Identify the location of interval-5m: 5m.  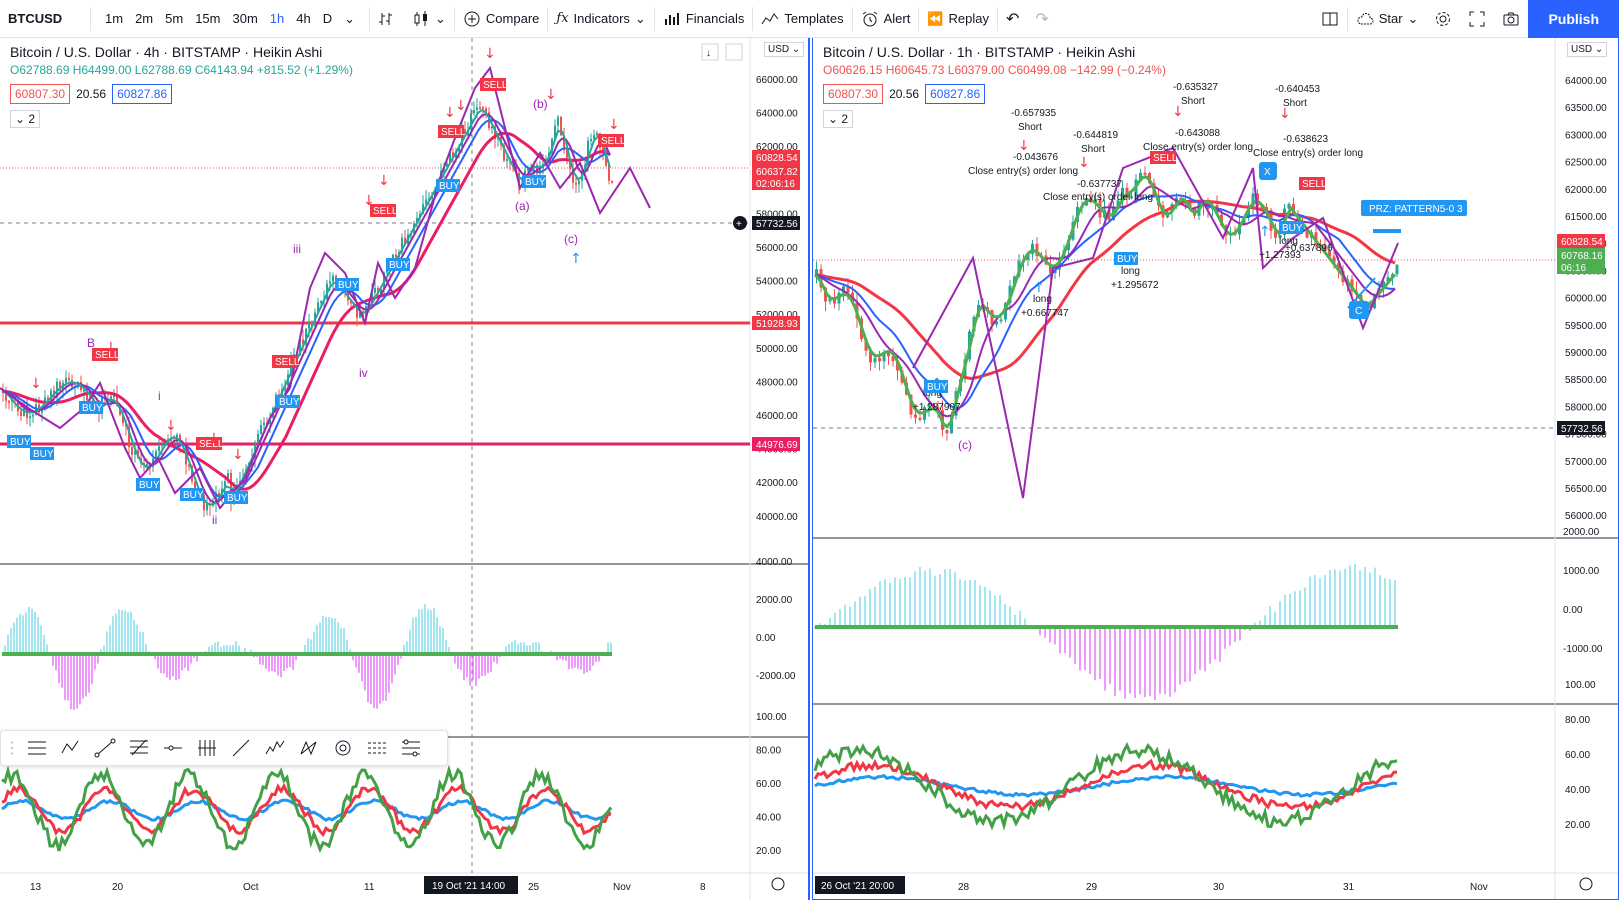
(174, 18).